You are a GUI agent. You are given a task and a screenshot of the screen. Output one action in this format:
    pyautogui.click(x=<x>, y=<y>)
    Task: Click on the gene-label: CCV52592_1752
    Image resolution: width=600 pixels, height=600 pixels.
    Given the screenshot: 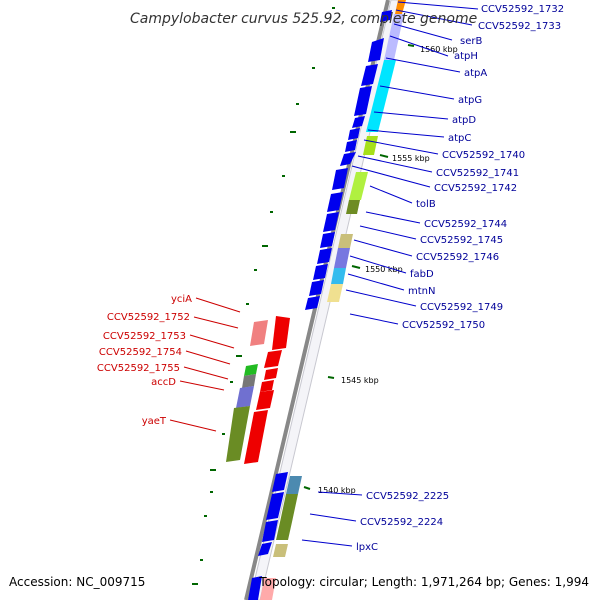 What is the action you would take?
    pyautogui.click(x=148, y=317)
    